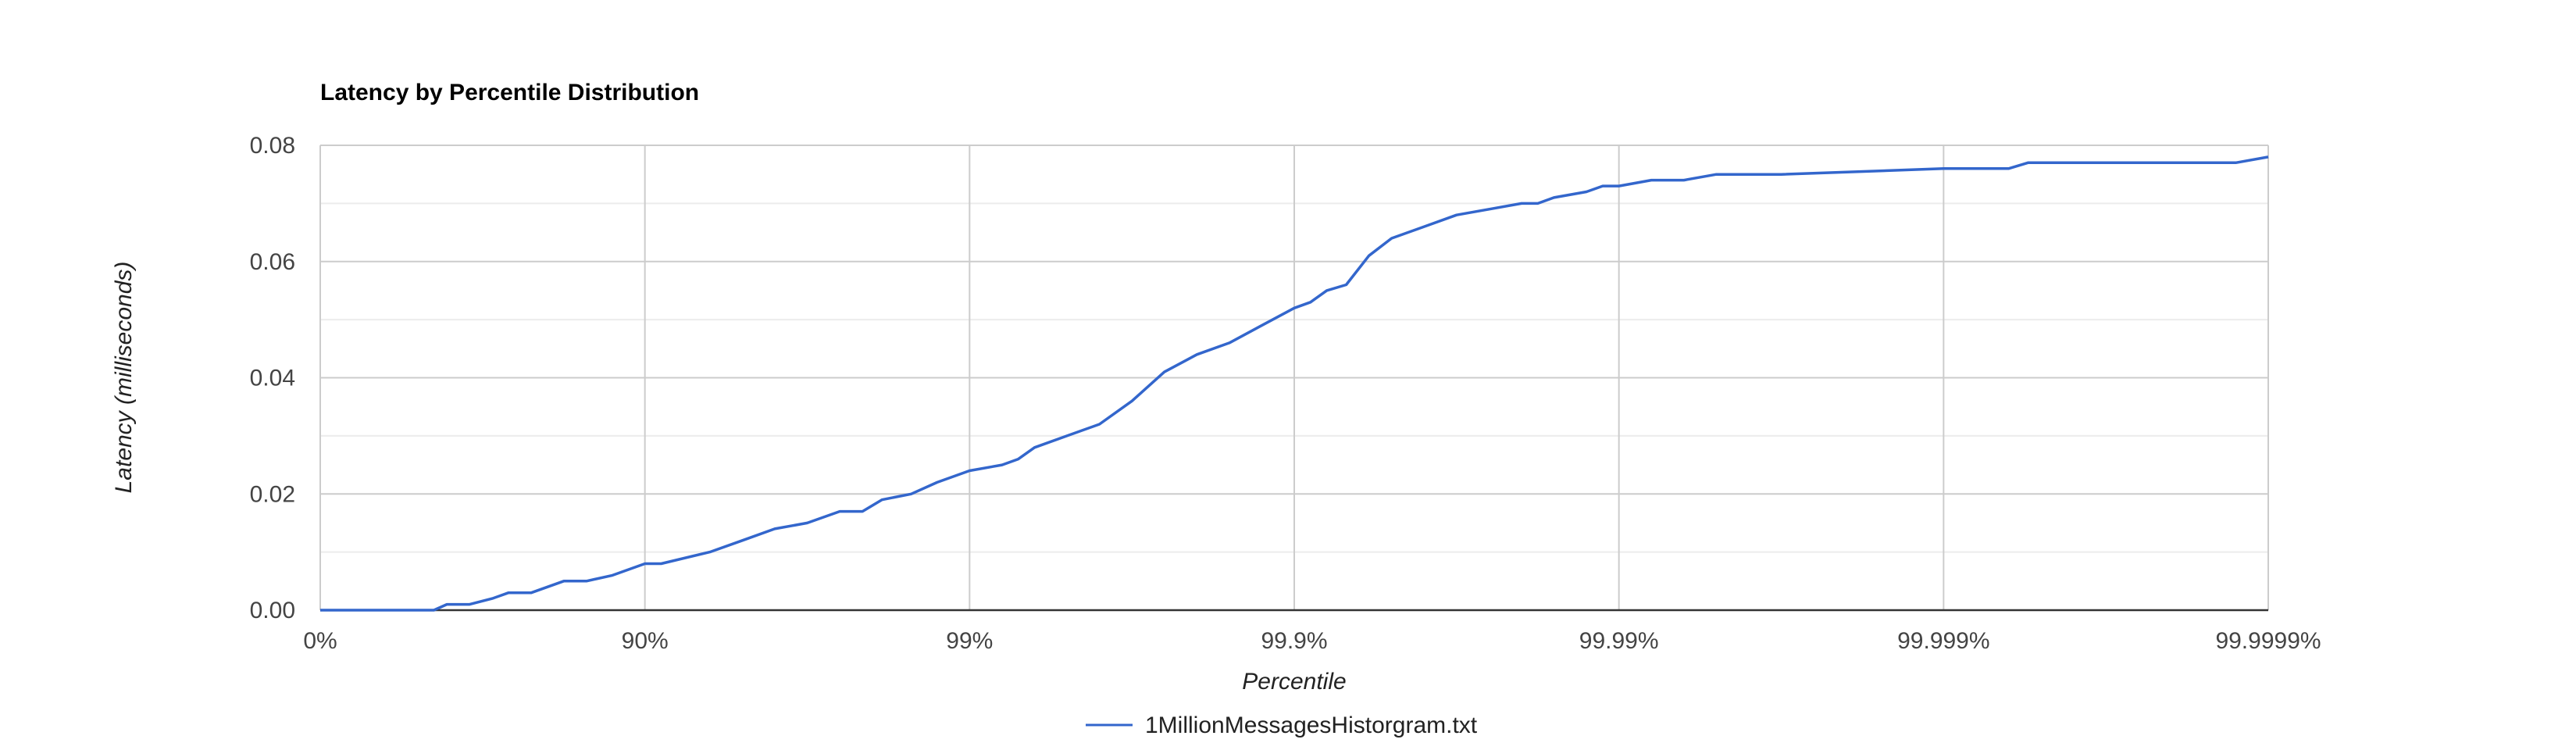  Describe the element at coordinates (272, 494) in the screenshot. I see `y-tick-label: 0.02` at that location.